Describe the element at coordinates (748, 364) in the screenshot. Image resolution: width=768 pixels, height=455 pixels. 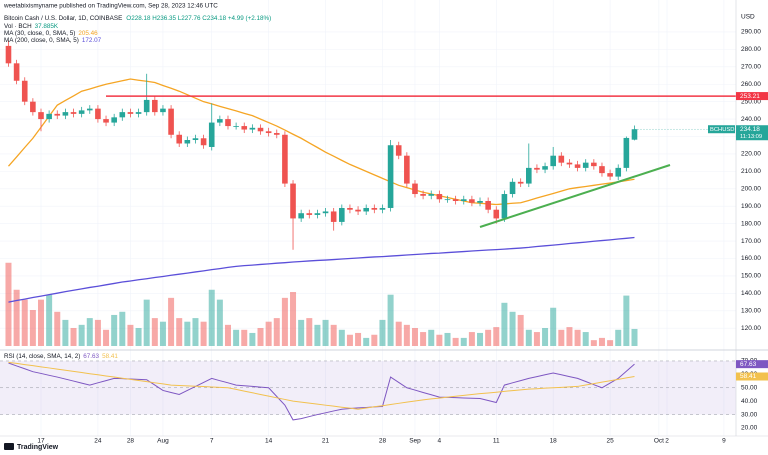
I see `rsi-tag-label: 67.63` at that location.